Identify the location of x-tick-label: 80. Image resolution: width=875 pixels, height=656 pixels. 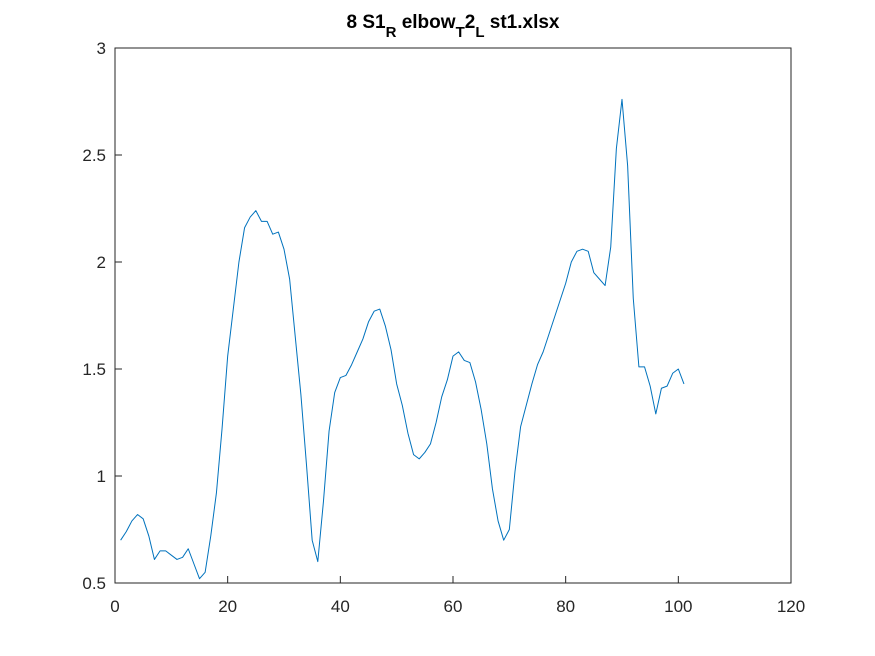
(565, 606).